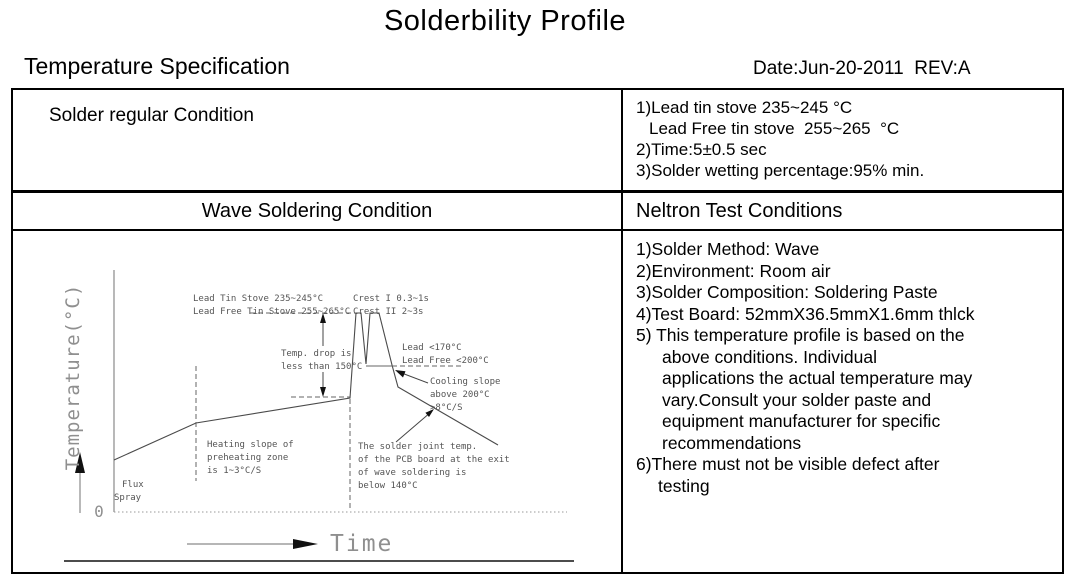 Image resolution: width=1072 pixels, height=588 pixels. Describe the element at coordinates (817, 378) in the screenshot. I see `test-condition-line: applications the actual temperature may` at that location.